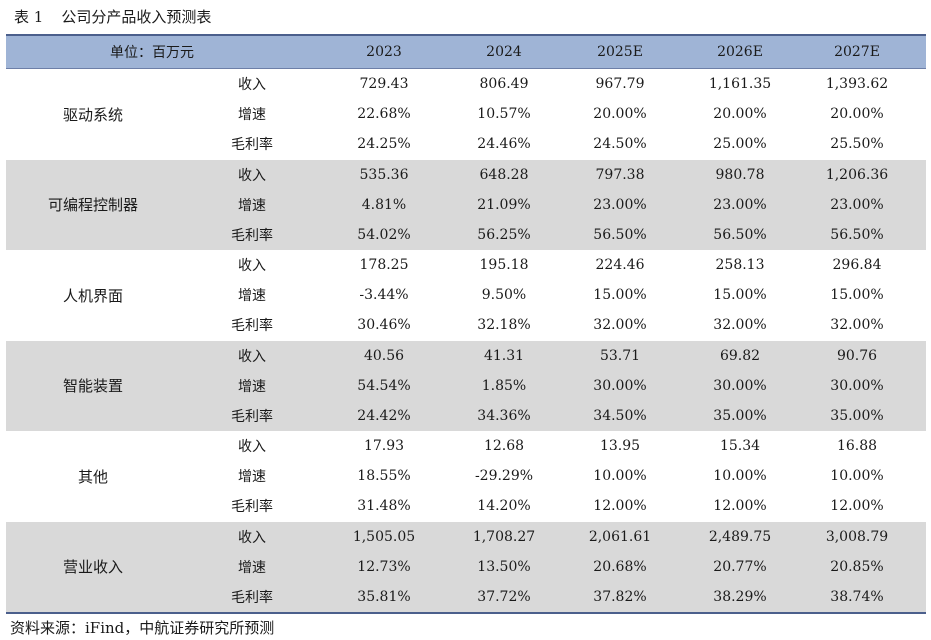  Describe the element at coordinates (857, 84) in the screenshot. I see `table-cell: 1,393.62` at that location.